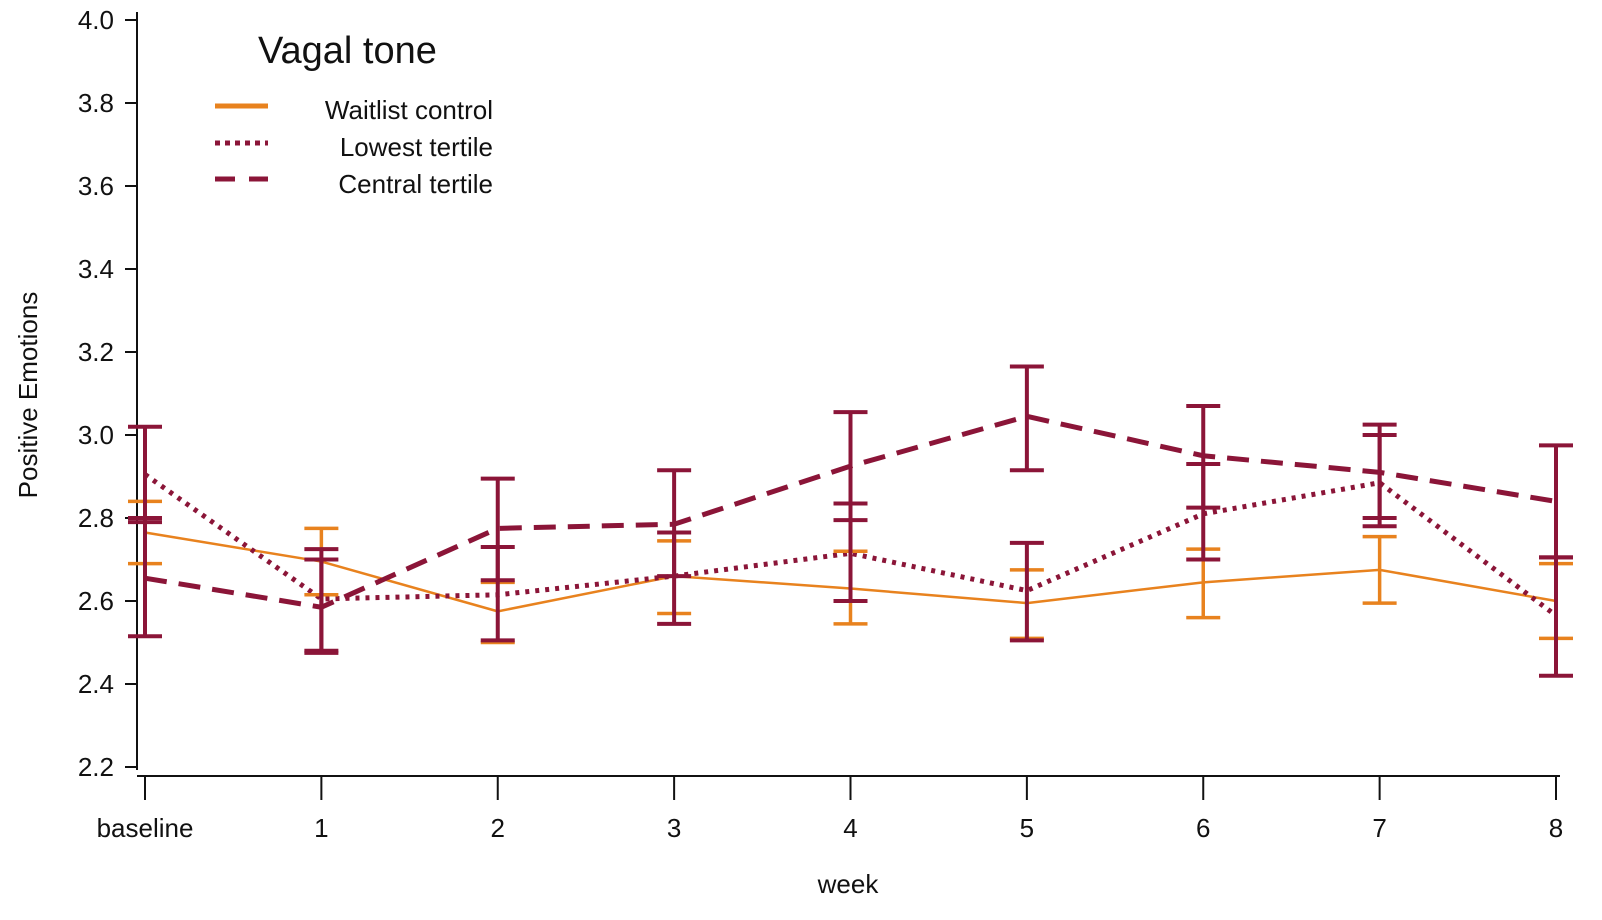 Image resolution: width=1602 pixels, height=920 pixels. I want to click on y-tick-label: 3.8, so click(96, 103).